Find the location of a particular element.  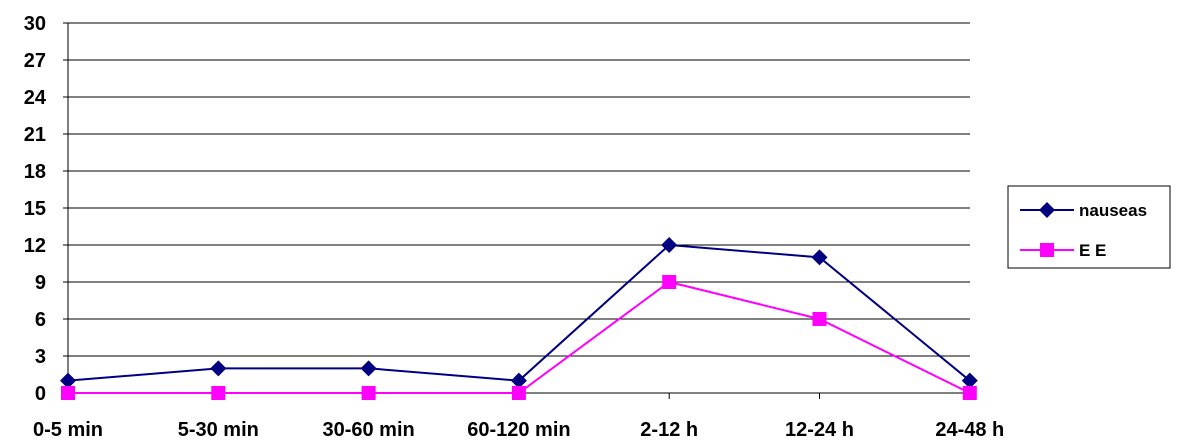

legend: nauseas E E is located at coordinates (1089, 227).